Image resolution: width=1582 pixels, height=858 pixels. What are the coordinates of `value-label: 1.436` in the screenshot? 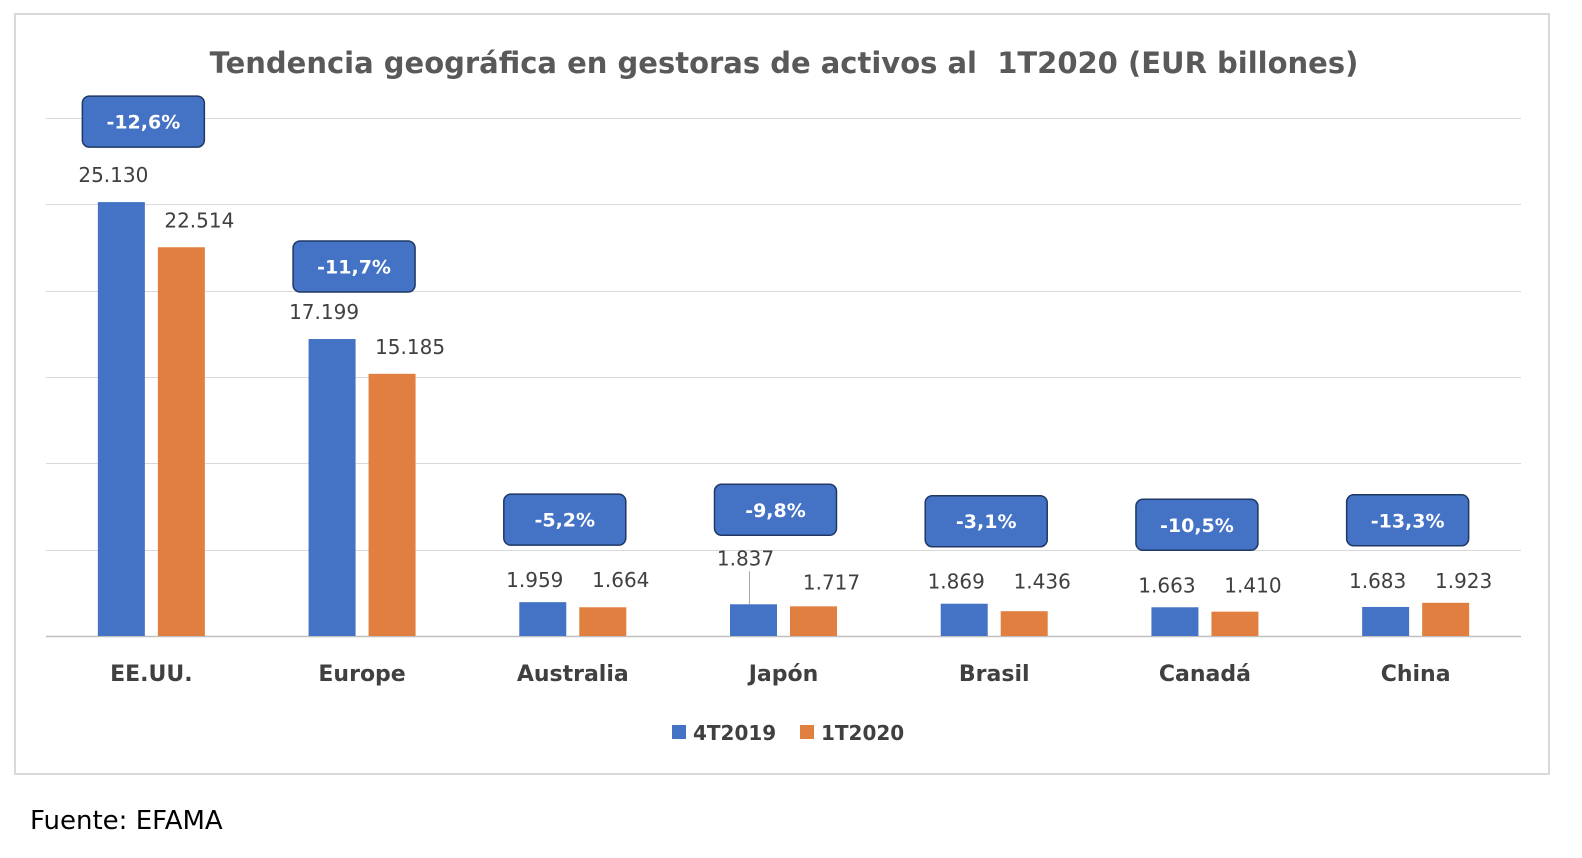 It's located at (1042, 582).